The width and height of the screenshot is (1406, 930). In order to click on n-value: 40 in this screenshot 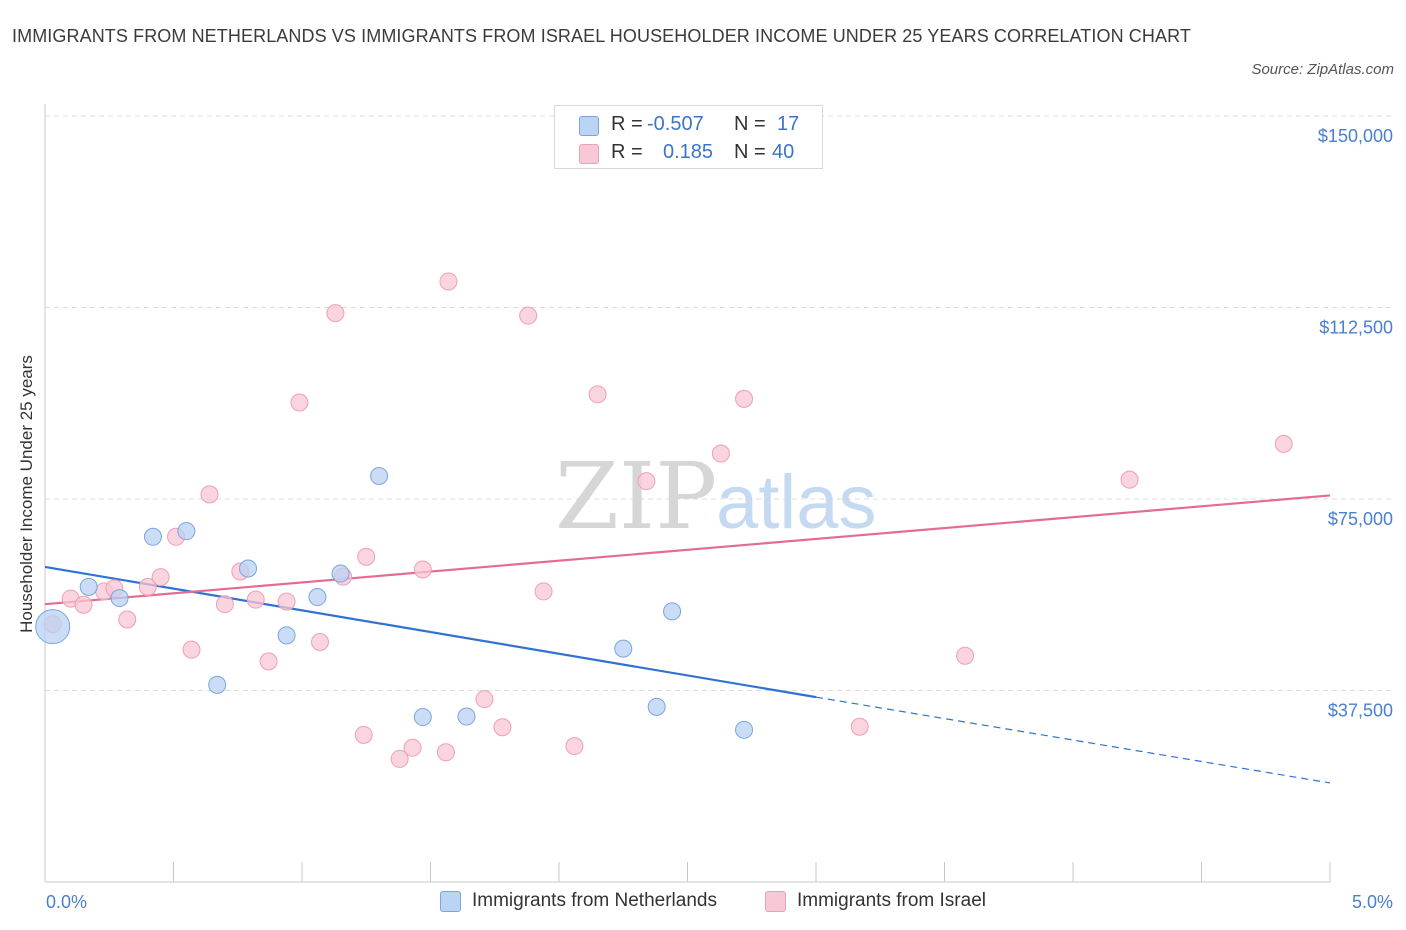, I will do `click(783, 152)`.